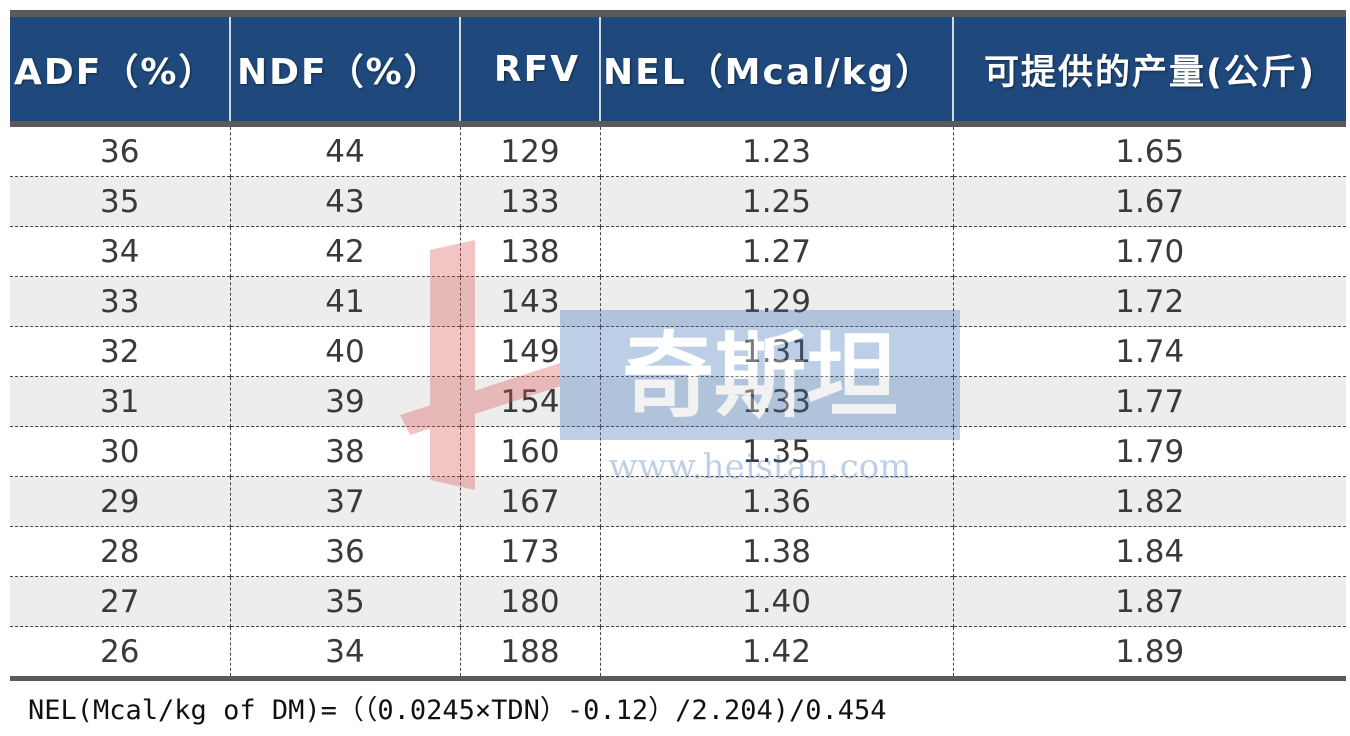 The height and width of the screenshot is (736, 1350). Describe the element at coordinates (1149, 501) in the screenshot. I see `cell-yield: 1.82` at that location.